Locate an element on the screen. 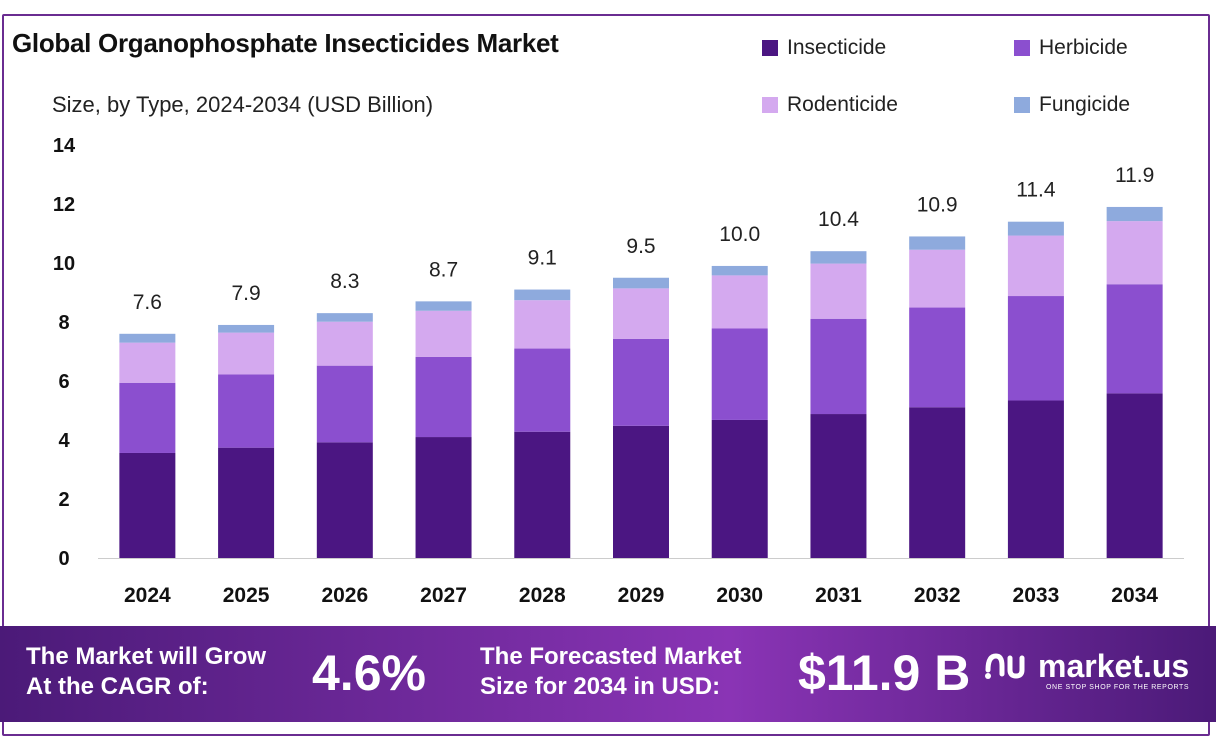  x-tick-label: 2034 is located at coordinates (1134, 595).